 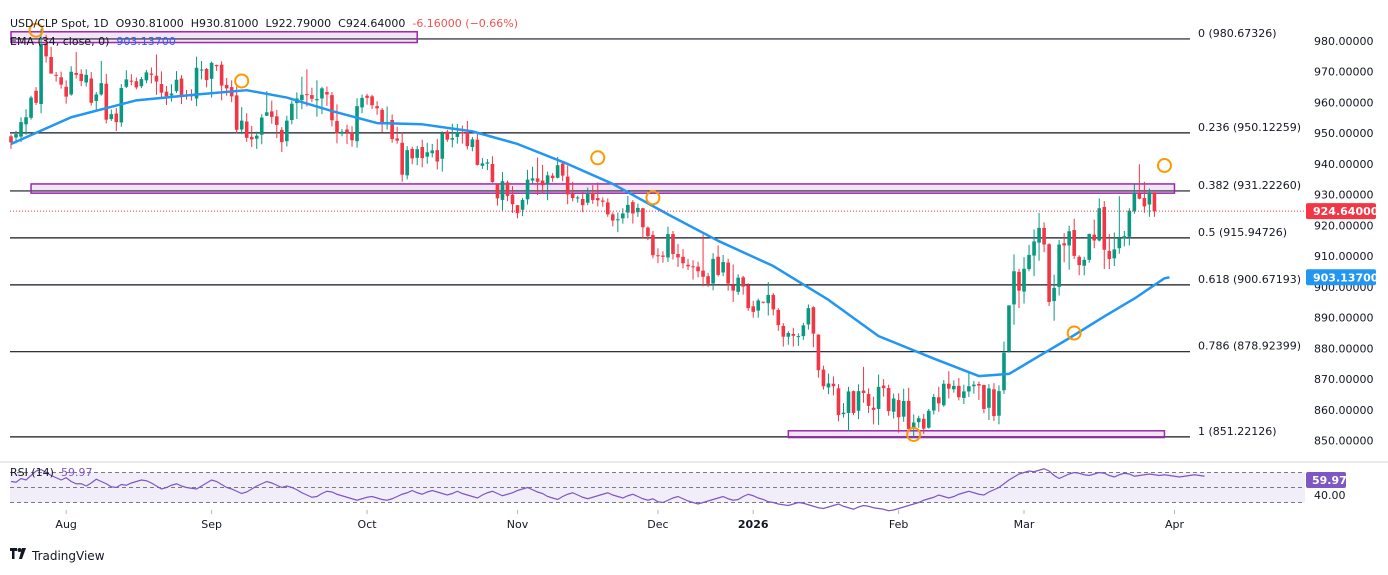 I want to click on tradingview-logo-icon, so click(x=19, y=555).